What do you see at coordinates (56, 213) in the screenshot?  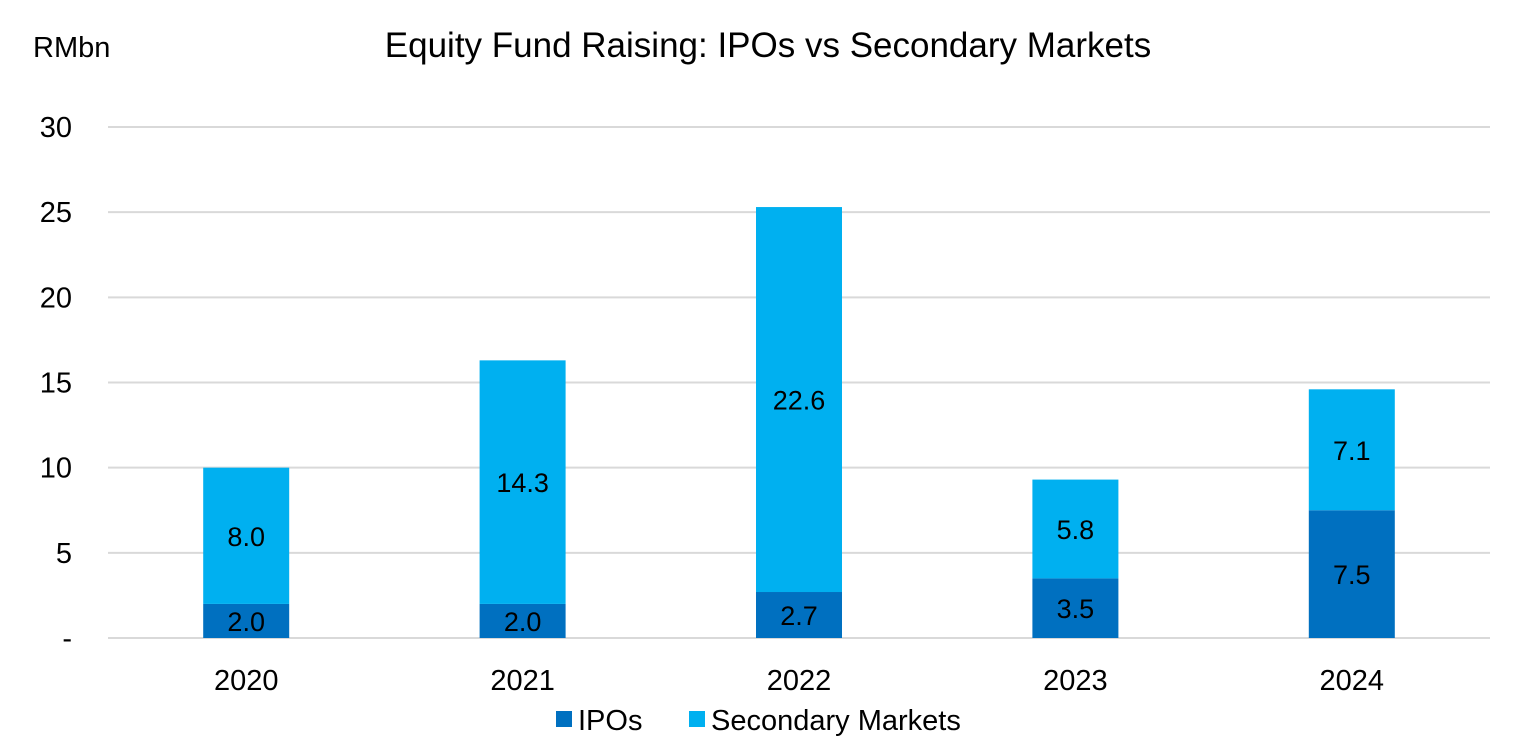 I see `y-tick-label: 25` at bounding box center [56, 213].